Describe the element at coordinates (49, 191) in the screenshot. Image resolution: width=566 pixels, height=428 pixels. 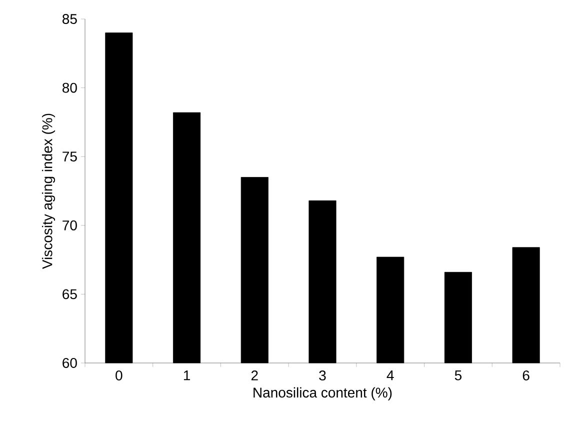
I see `y-axis-title: Viscosity aging index (%)` at that location.